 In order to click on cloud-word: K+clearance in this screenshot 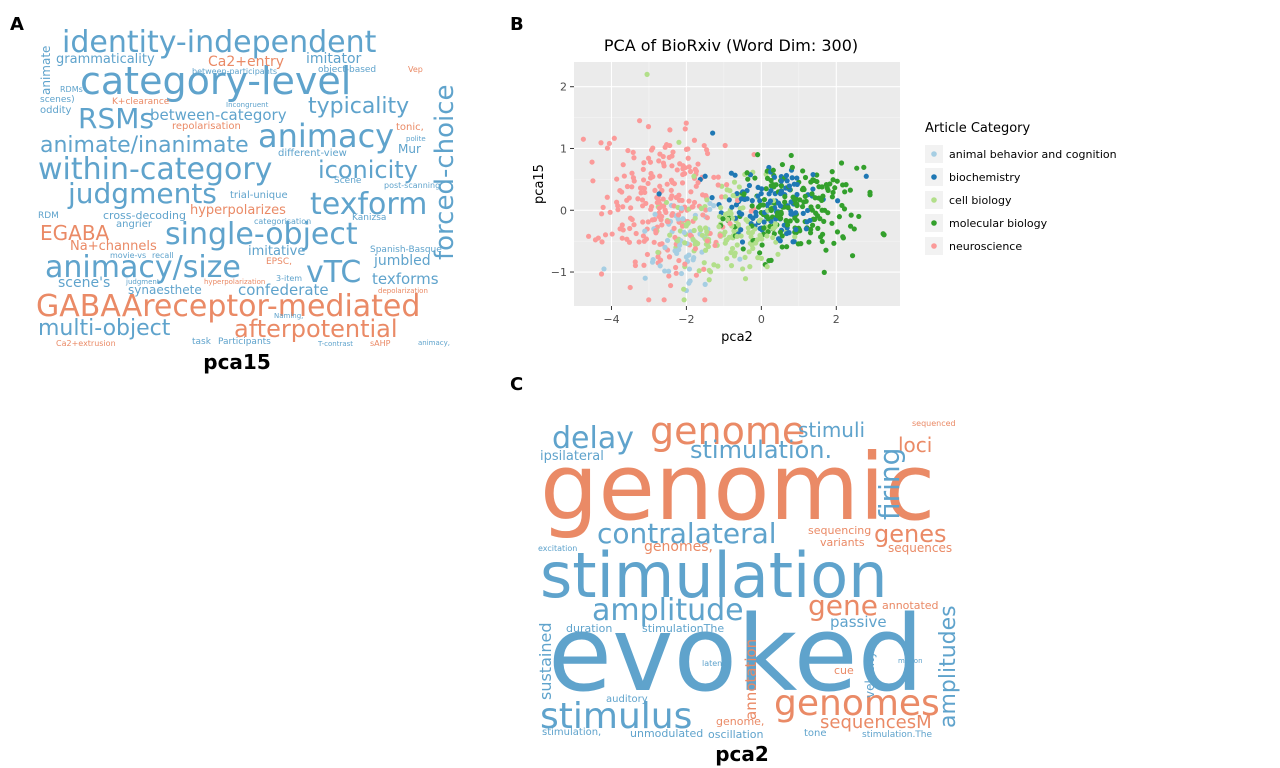, I will do `click(141, 102)`.